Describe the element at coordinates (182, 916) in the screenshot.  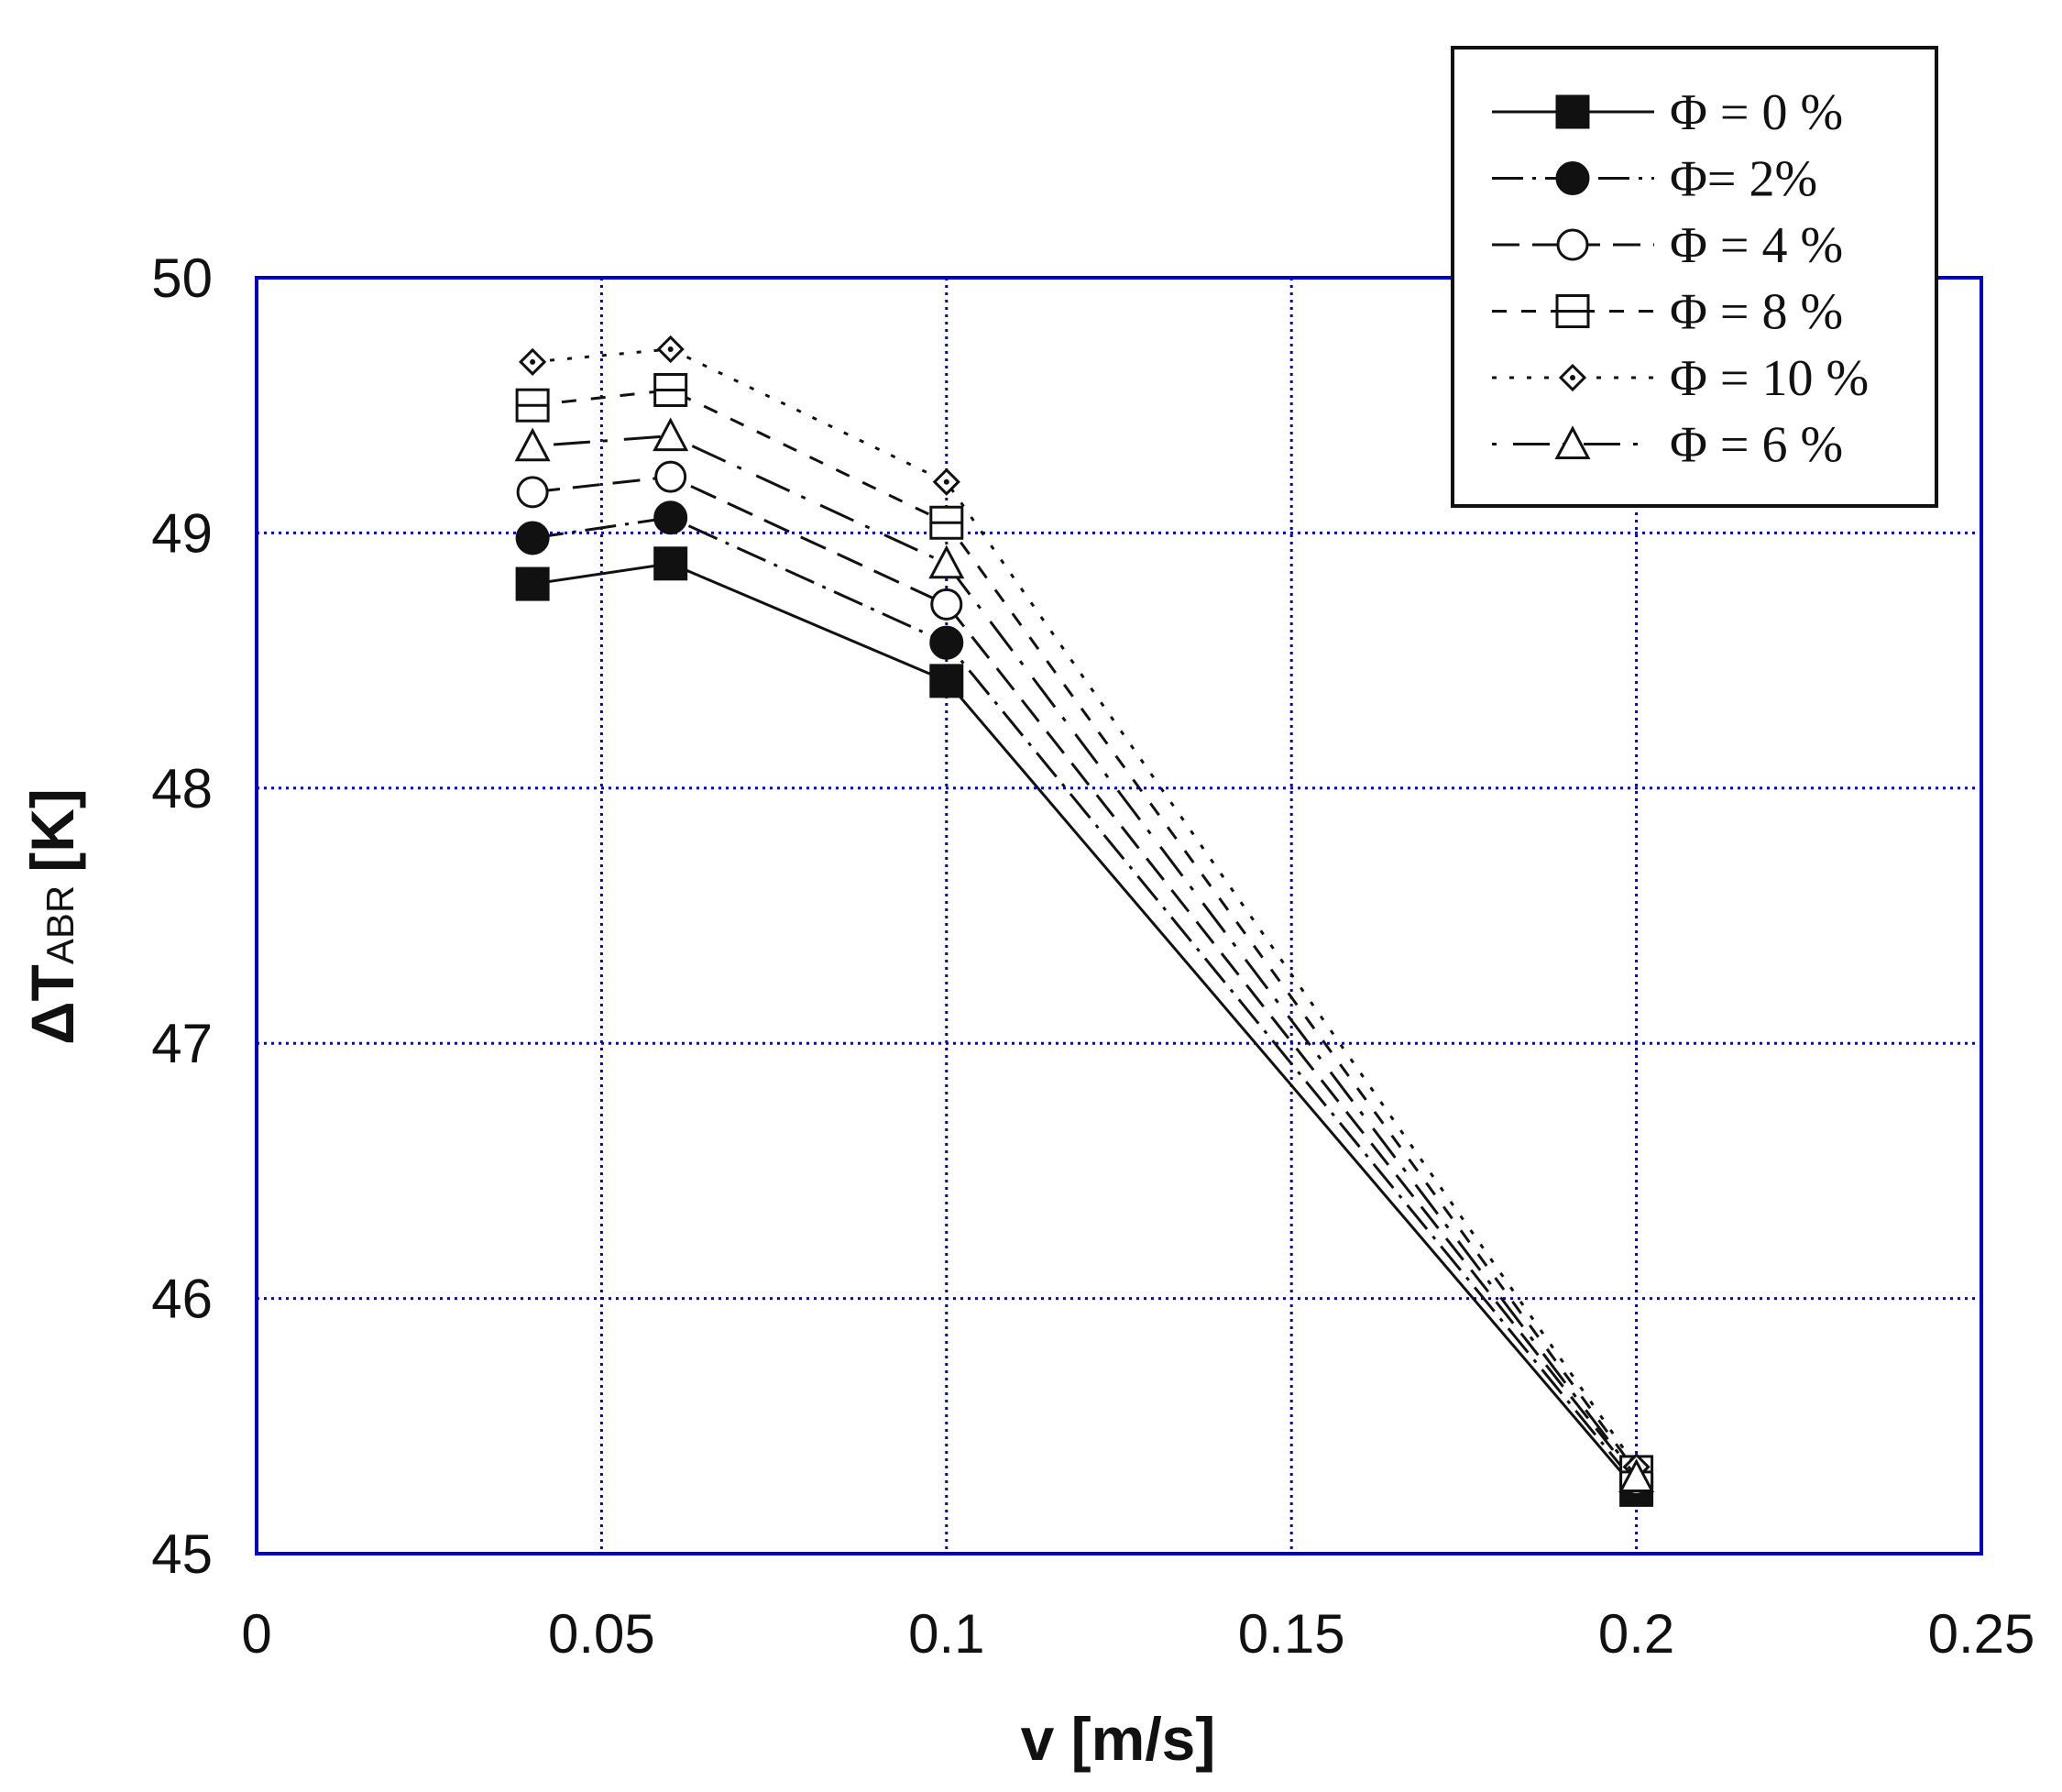
I see `y-tick-labels: 45 46 47 48 49 50` at that location.